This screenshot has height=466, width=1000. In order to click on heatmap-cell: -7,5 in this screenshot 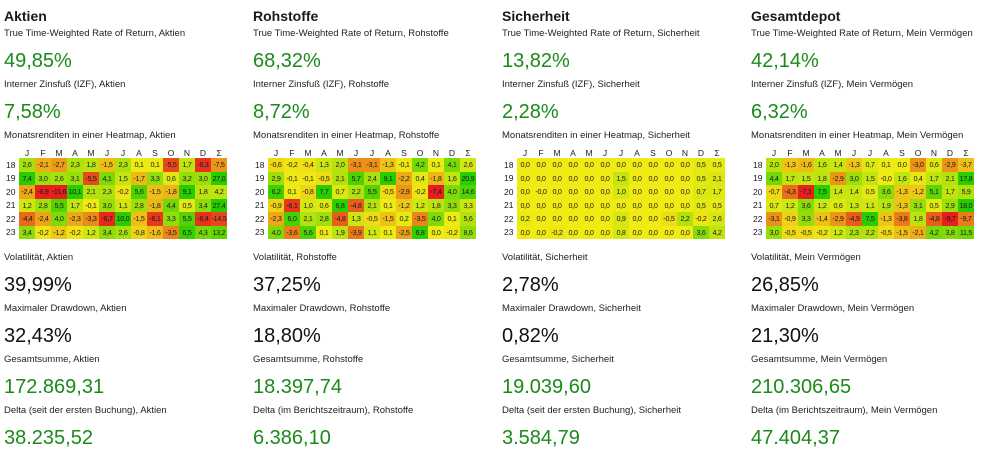, I will do `click(219, 165)`.